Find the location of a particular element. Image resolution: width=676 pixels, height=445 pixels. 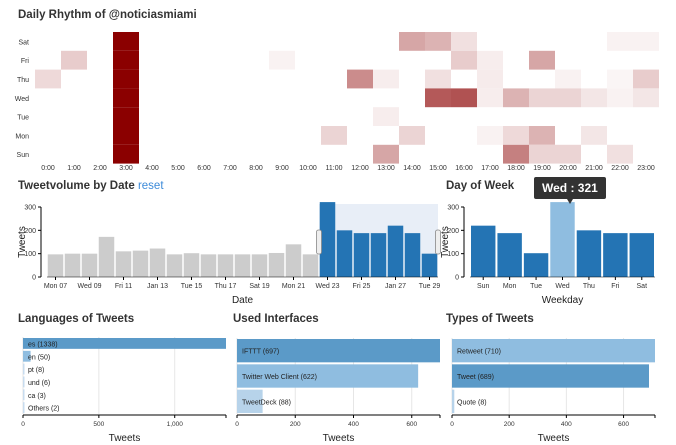

languages-title: Languages of Tweets is located at coordinates (76, 319).